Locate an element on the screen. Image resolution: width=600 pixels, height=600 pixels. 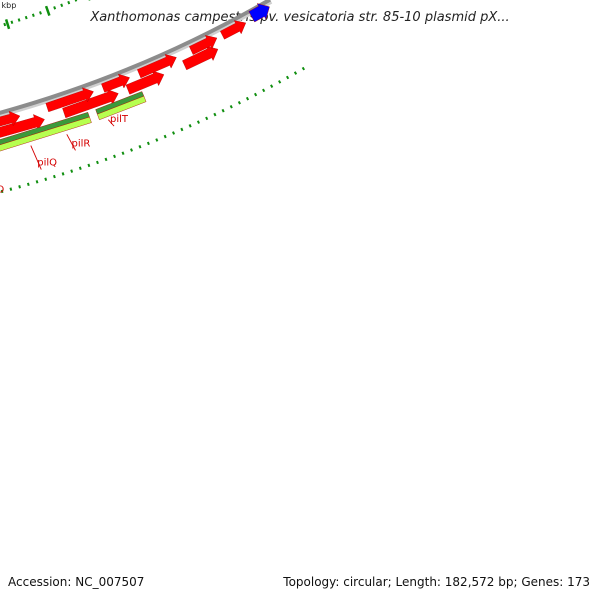
gene-label: pilO is located at coordinates (2, 189).